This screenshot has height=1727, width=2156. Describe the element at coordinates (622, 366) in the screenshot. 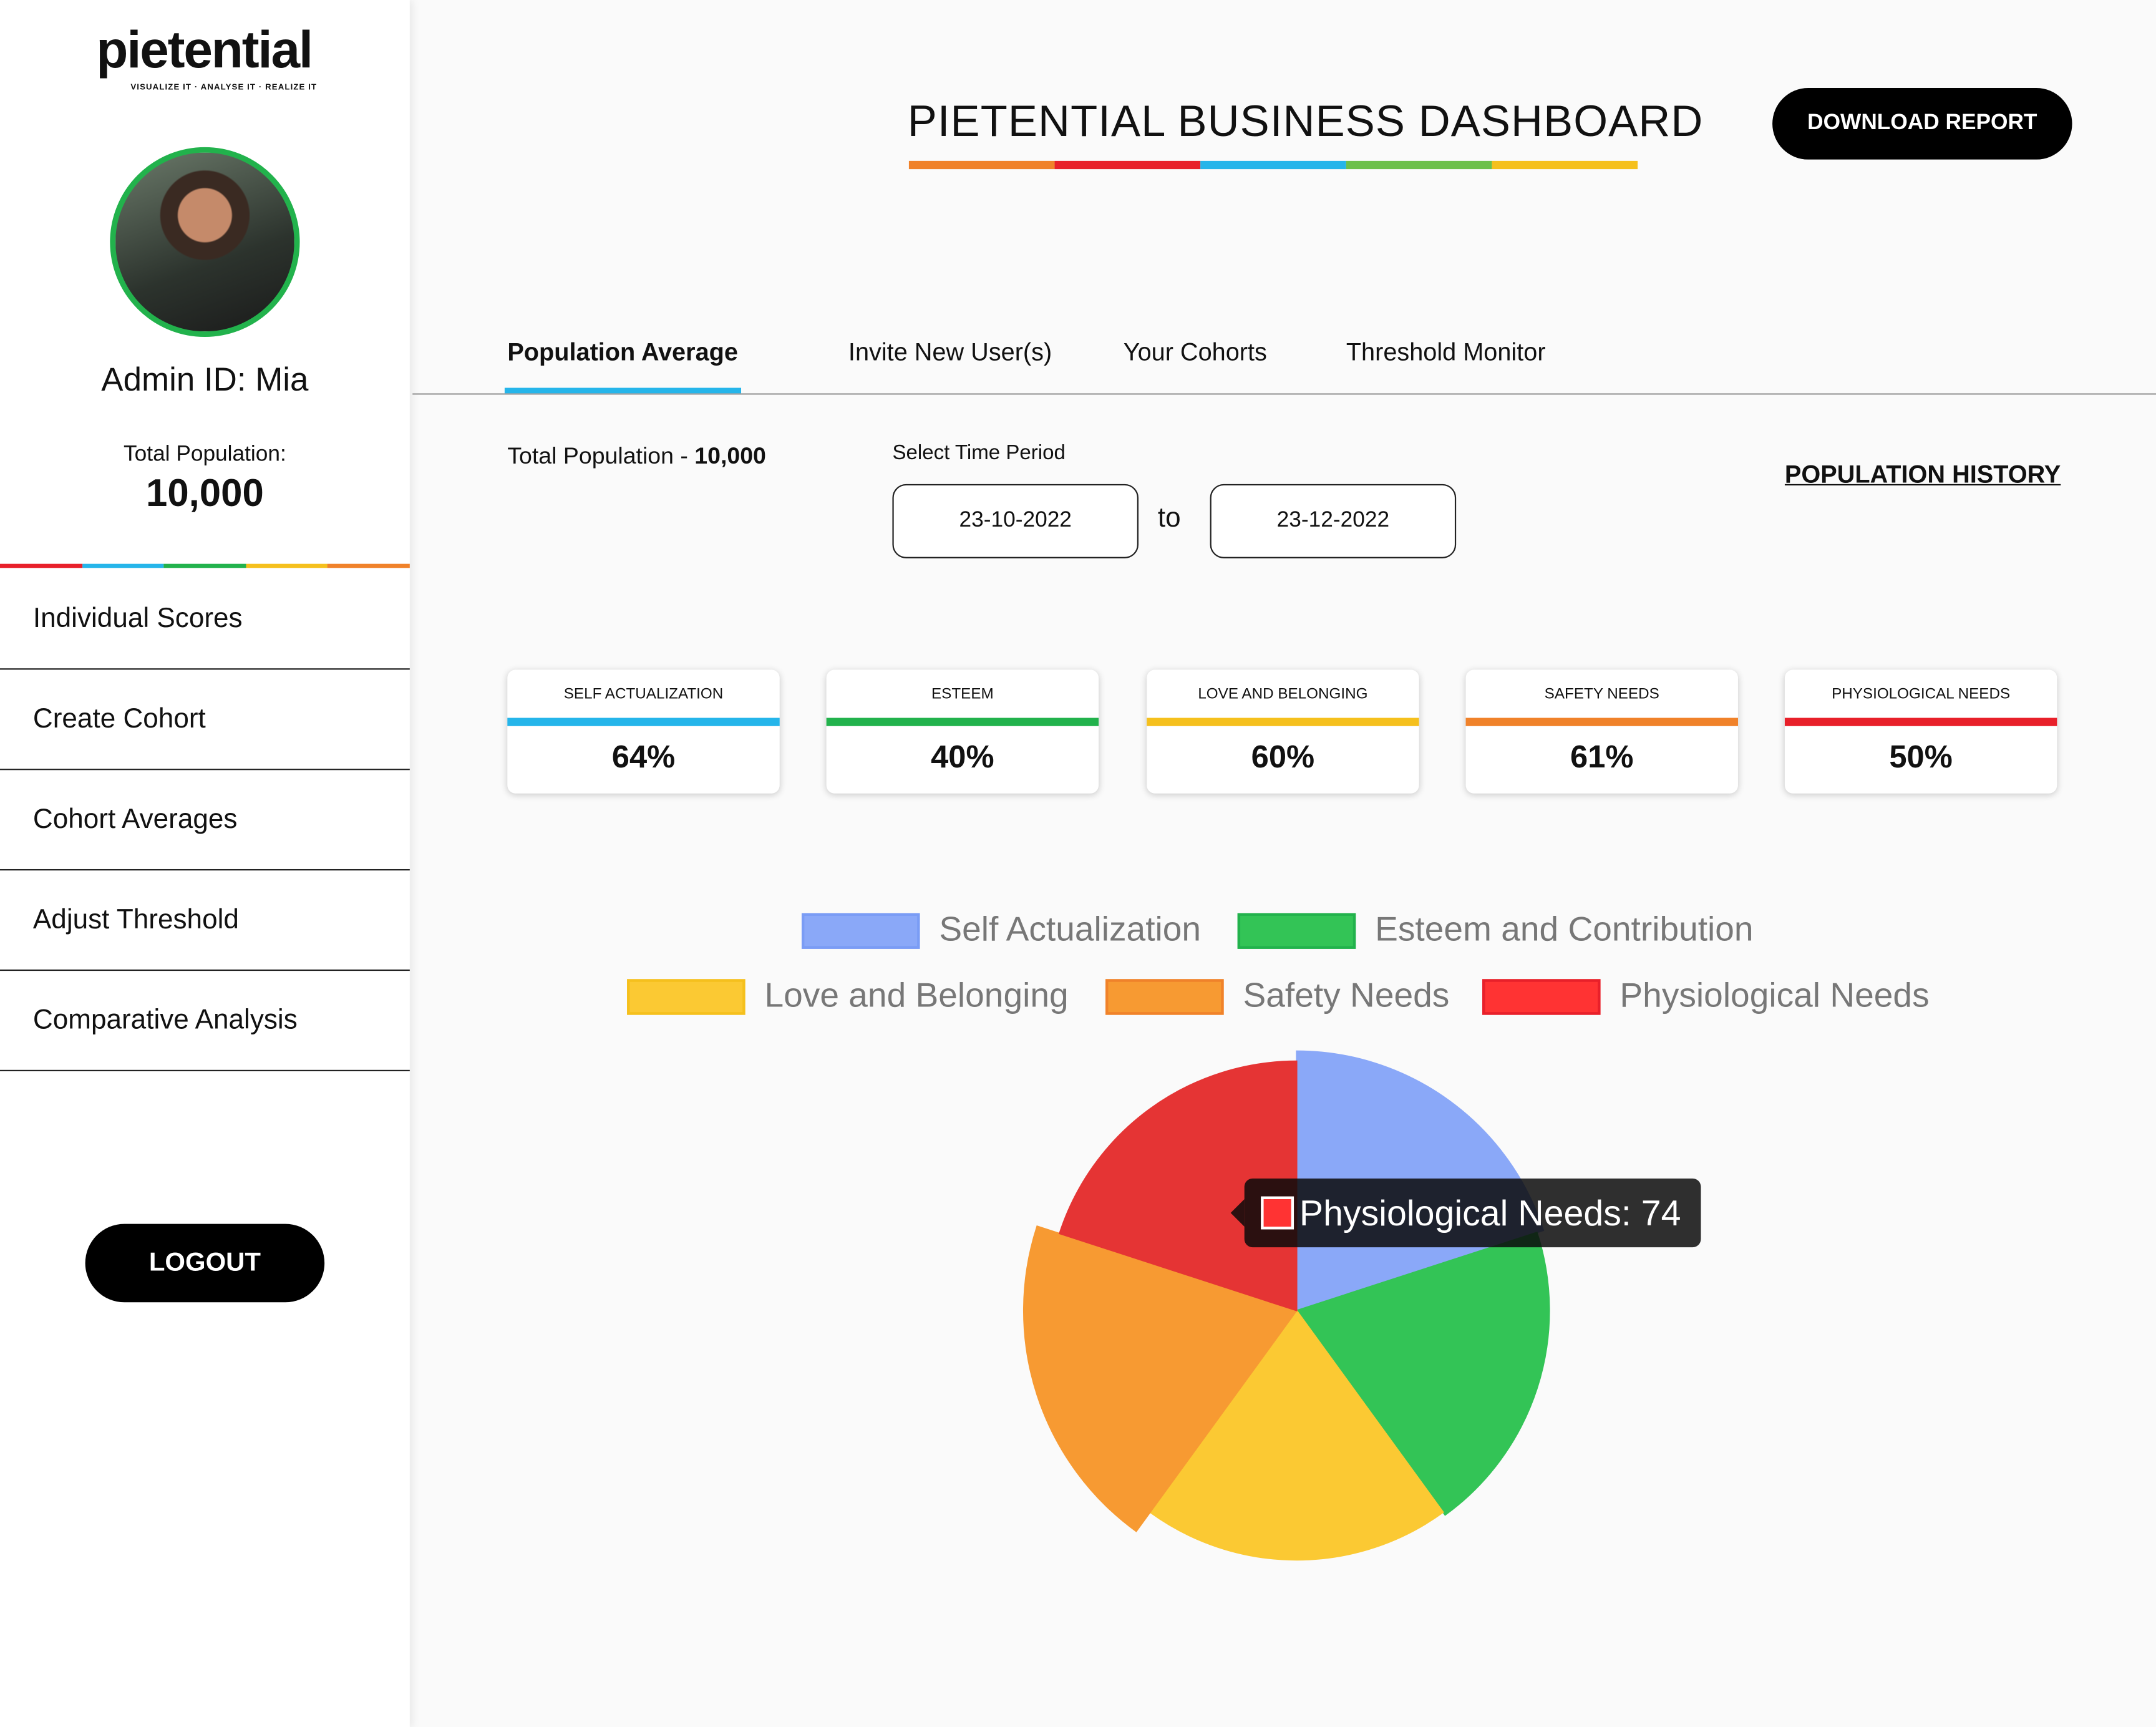

I see `tab-population-average: Population Average` at that location.